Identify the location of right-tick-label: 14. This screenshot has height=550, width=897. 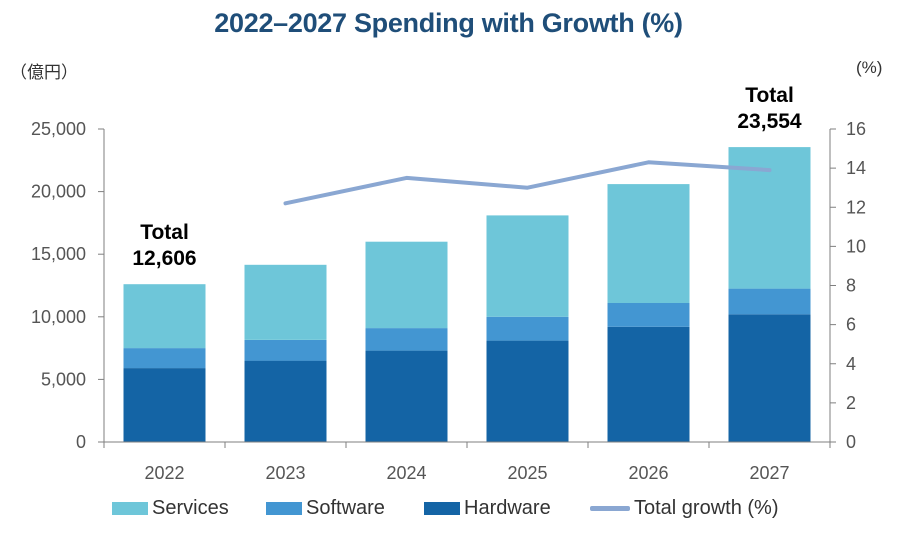
(856, 168).